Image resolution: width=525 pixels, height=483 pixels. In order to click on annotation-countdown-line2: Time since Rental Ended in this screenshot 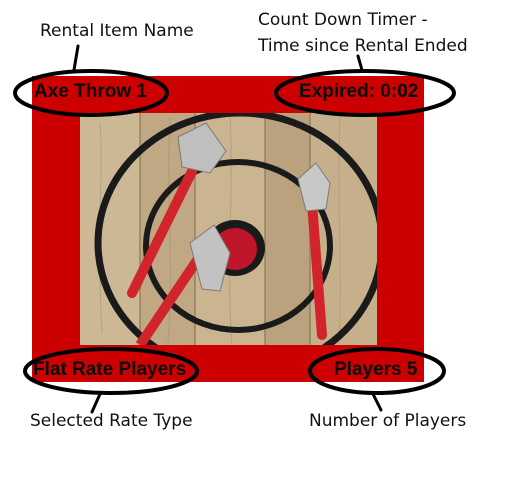, I will do `click(363, 46)`.